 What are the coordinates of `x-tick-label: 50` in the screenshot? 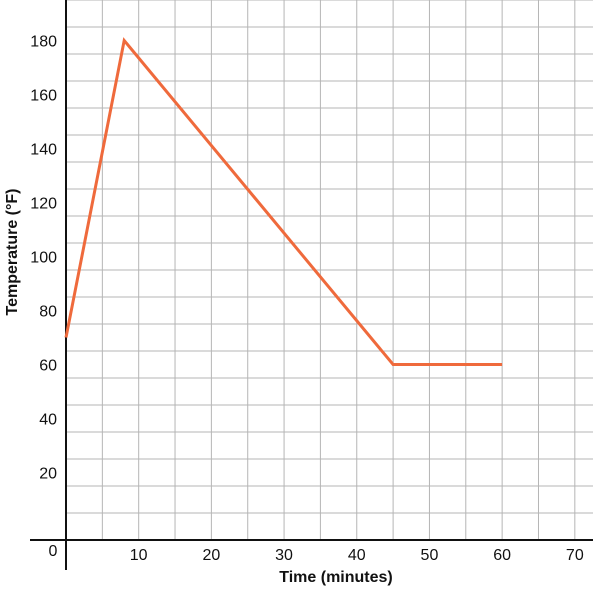 It's located at (430, 555).